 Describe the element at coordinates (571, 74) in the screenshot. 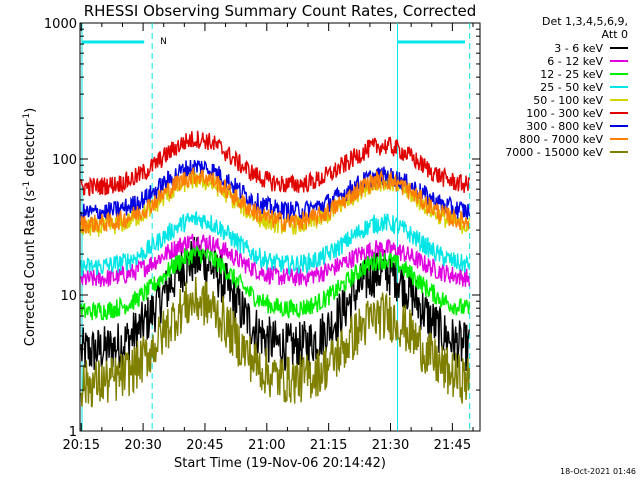

I see `legend-label: 12 - 25 keV` at that location.